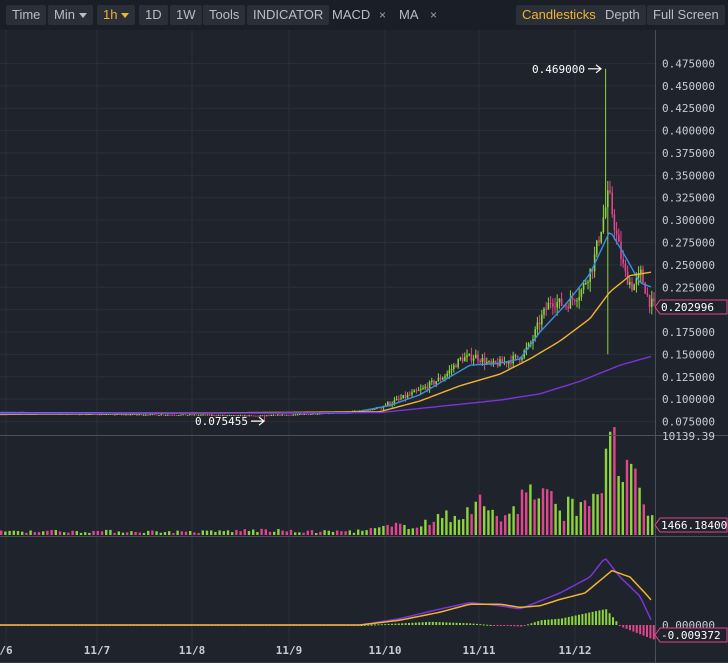 The height and width of the screenshot is (663, 728). What do you see at coordinates (153, 15) in the screenshot?
I see `interval-1d-button: 1D` at bounding box center [153, 15].